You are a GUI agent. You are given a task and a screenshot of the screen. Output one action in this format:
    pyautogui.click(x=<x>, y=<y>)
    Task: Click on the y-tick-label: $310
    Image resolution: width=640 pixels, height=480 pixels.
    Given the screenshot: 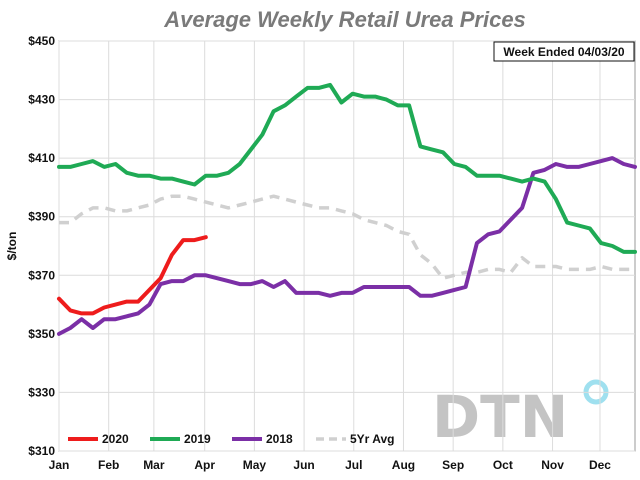 What is the action you would take?
    pyautogui.click(x=41, y=451)
    